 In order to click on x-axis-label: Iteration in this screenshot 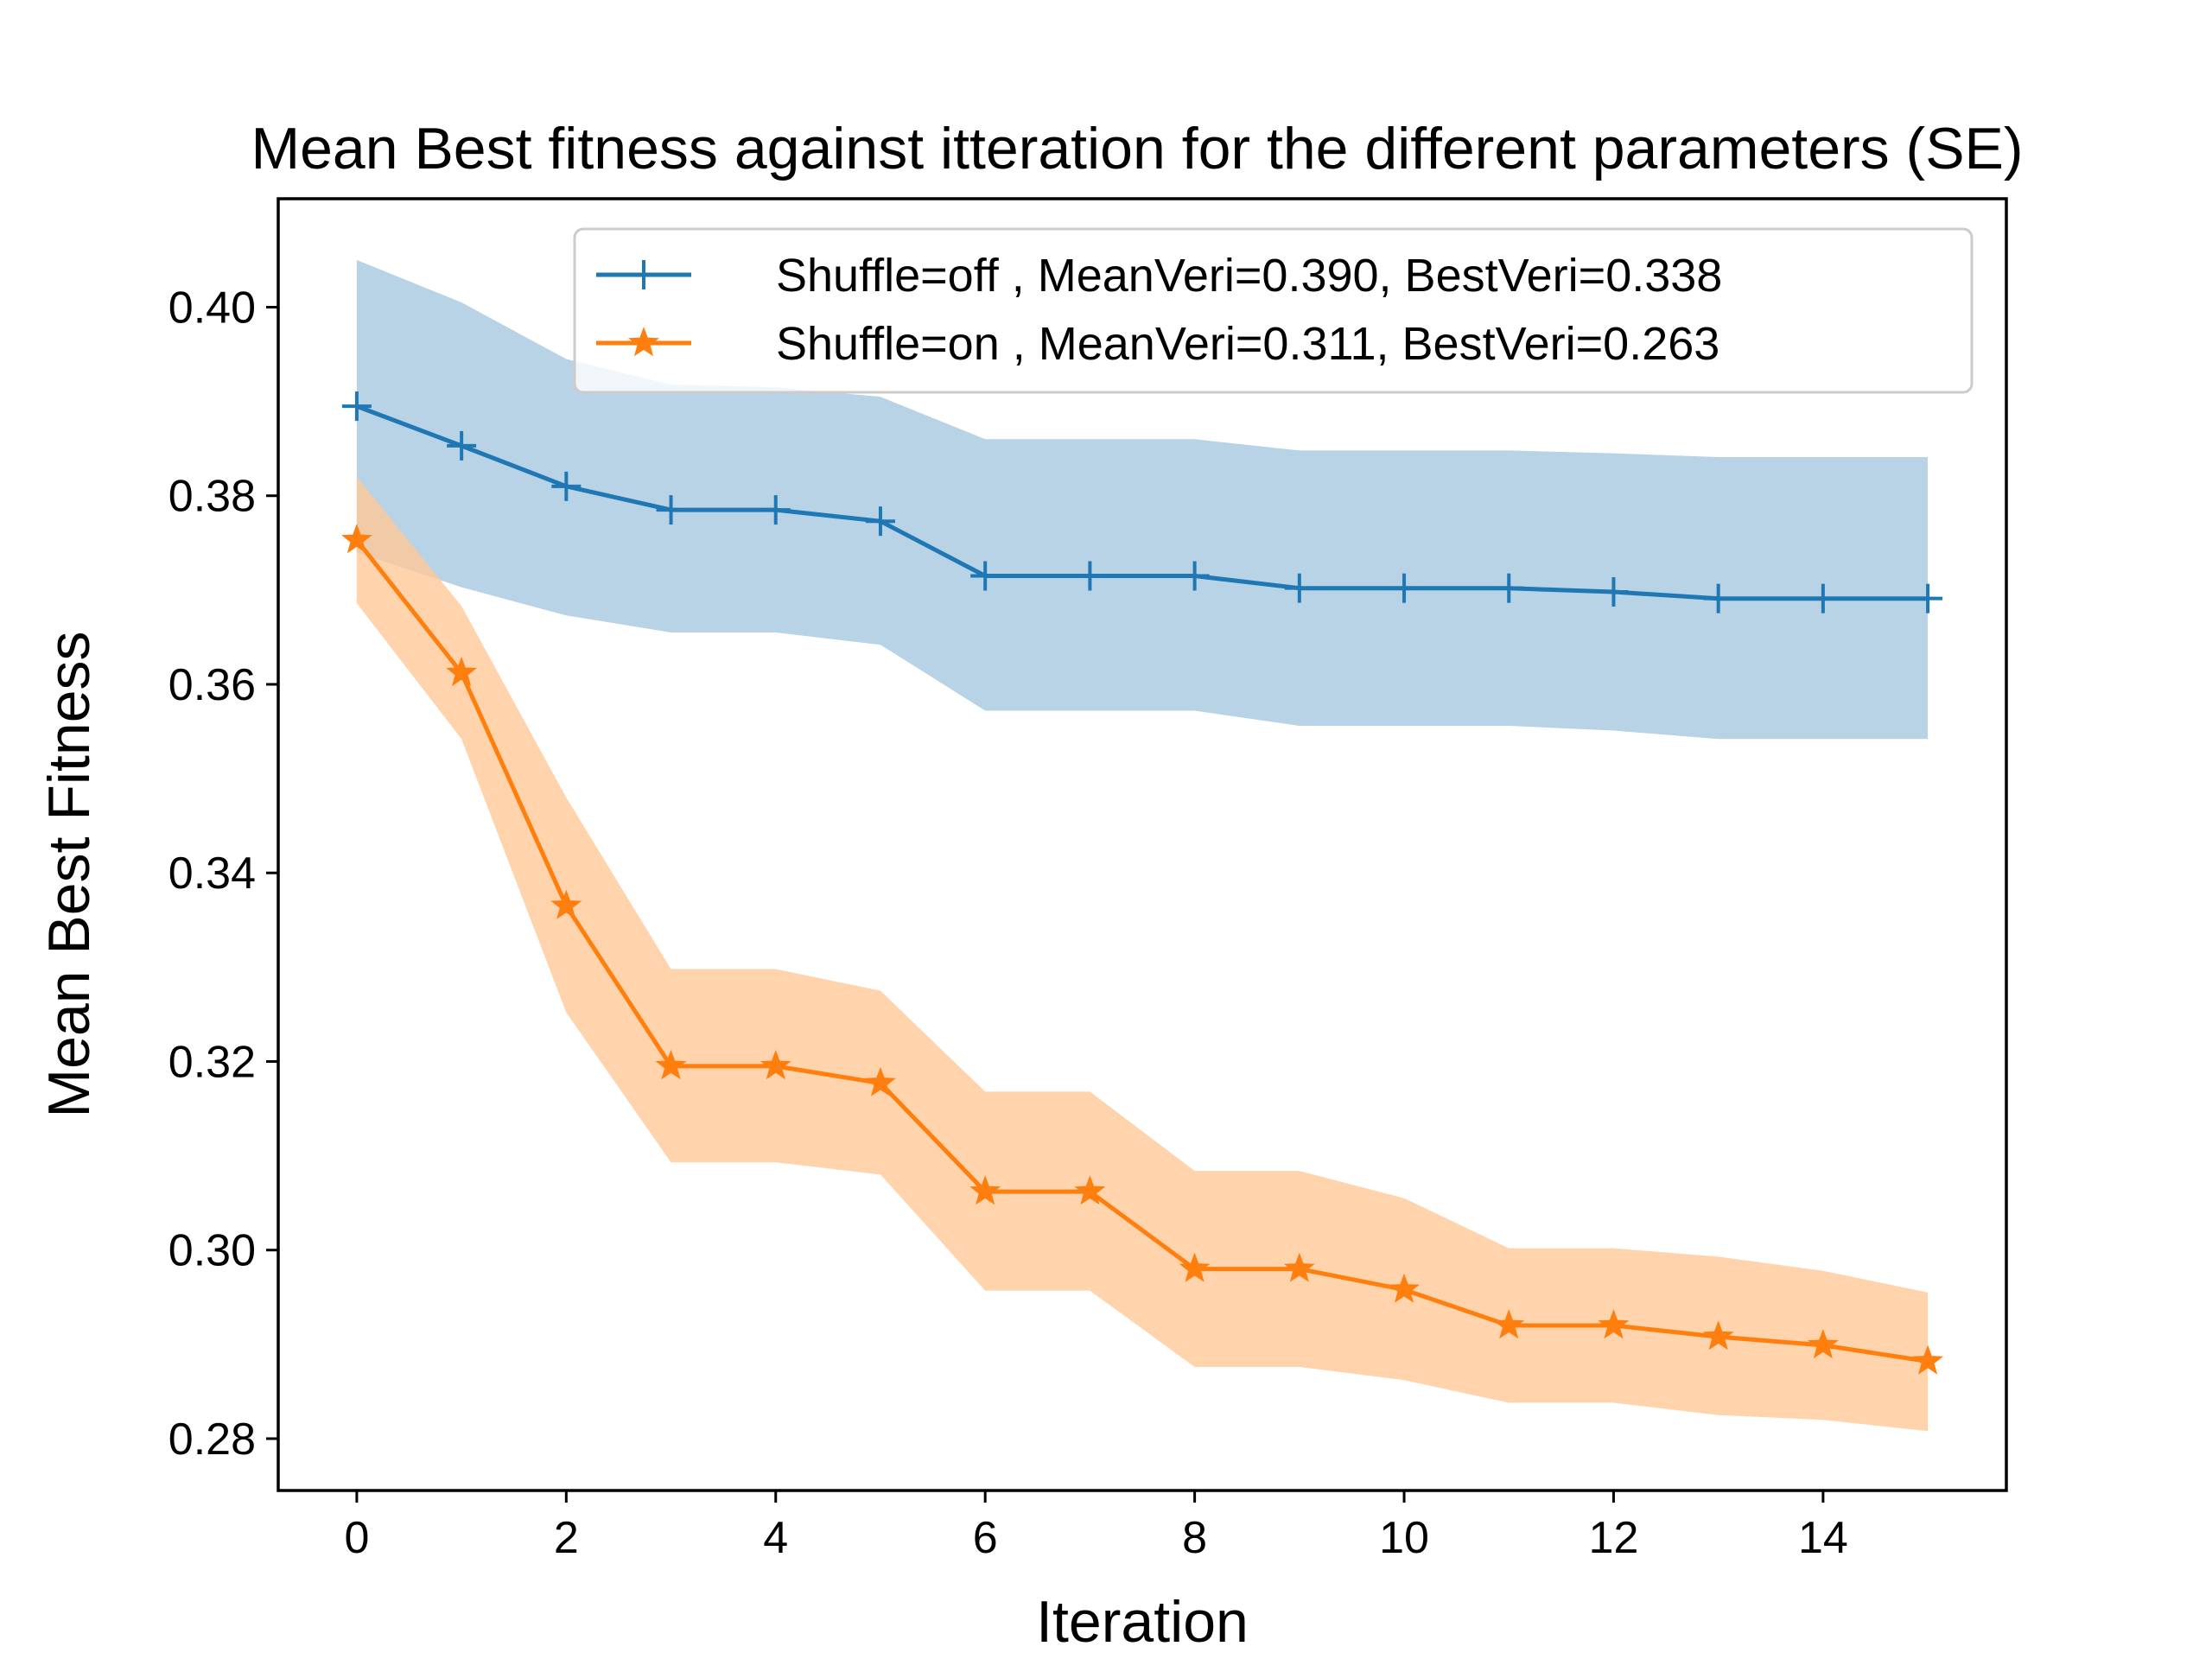, I will do `click(1142, 1622)`.